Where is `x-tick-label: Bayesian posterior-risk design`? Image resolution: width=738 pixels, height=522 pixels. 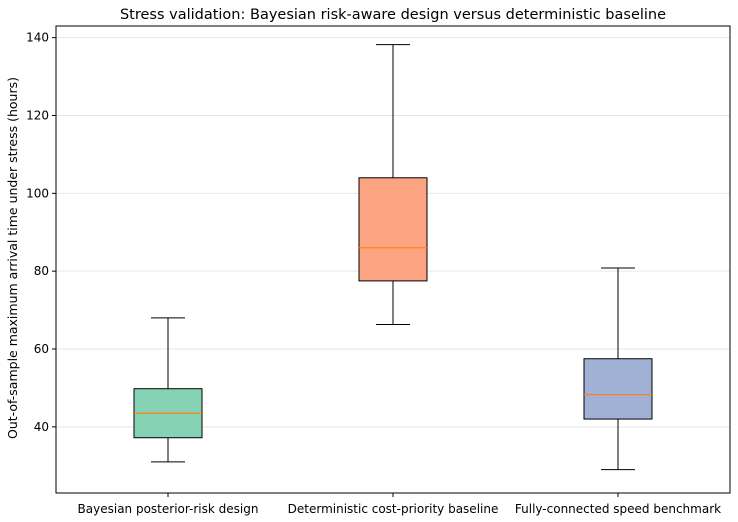 x-tick-label: Bayesian posterior-risk design is located at coordinates (168, 509).